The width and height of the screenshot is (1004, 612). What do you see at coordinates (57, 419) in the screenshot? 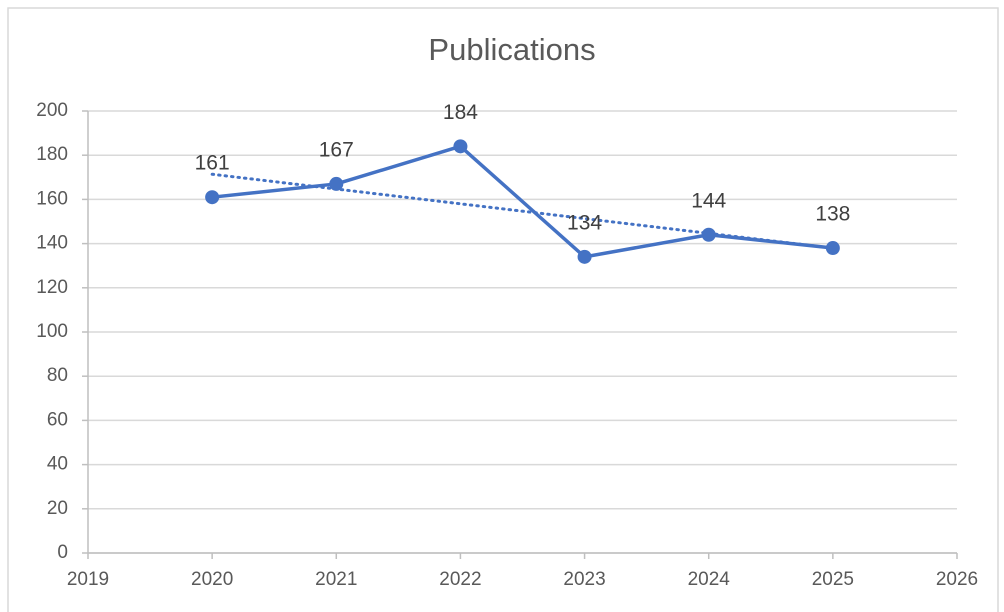
I see `y-tick-label: 60` at bounding box center [57, 419].